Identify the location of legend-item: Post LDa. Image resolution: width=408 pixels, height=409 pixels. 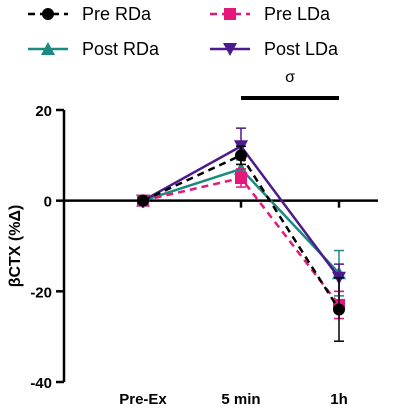
(274, 49).